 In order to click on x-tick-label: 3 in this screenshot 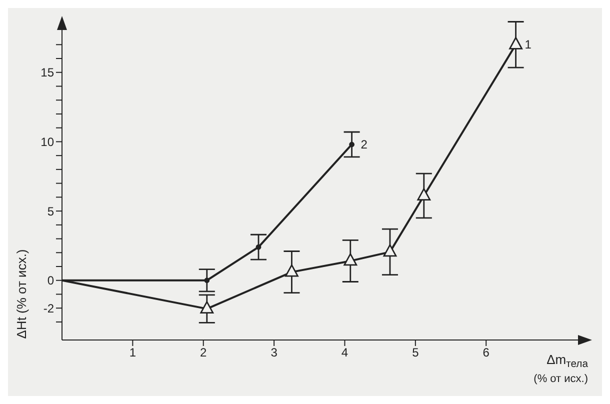, I will do `click(274, 353)`.